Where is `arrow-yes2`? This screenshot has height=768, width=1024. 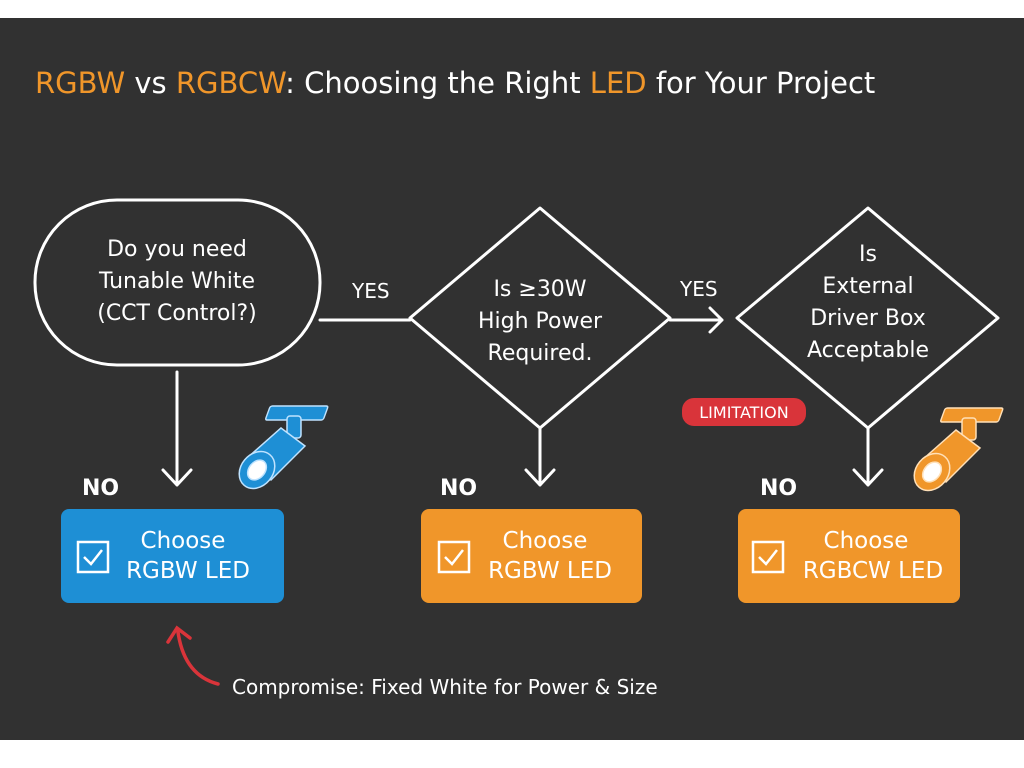 arrow-yes2 is located at coordinates (696, 320).